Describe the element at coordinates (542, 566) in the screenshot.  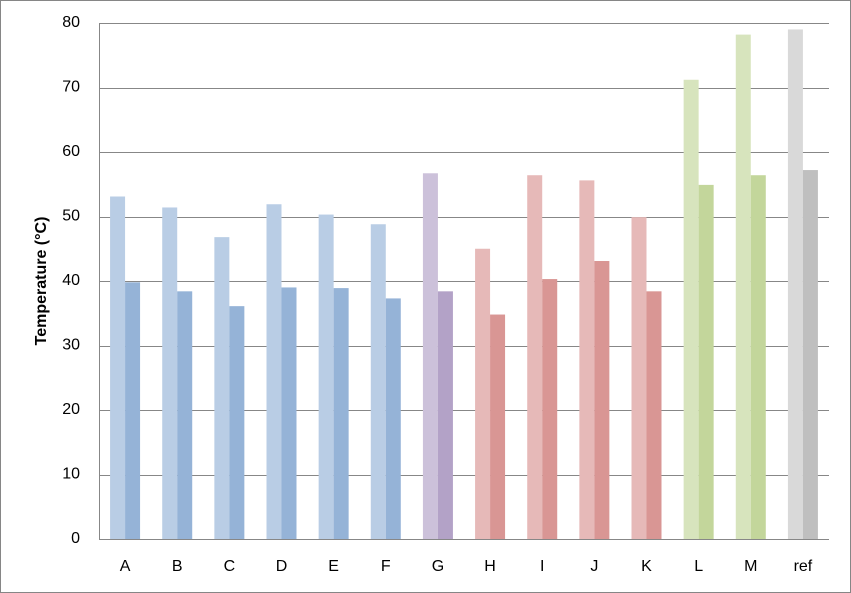
I see `x-tick-label: I` at that location.